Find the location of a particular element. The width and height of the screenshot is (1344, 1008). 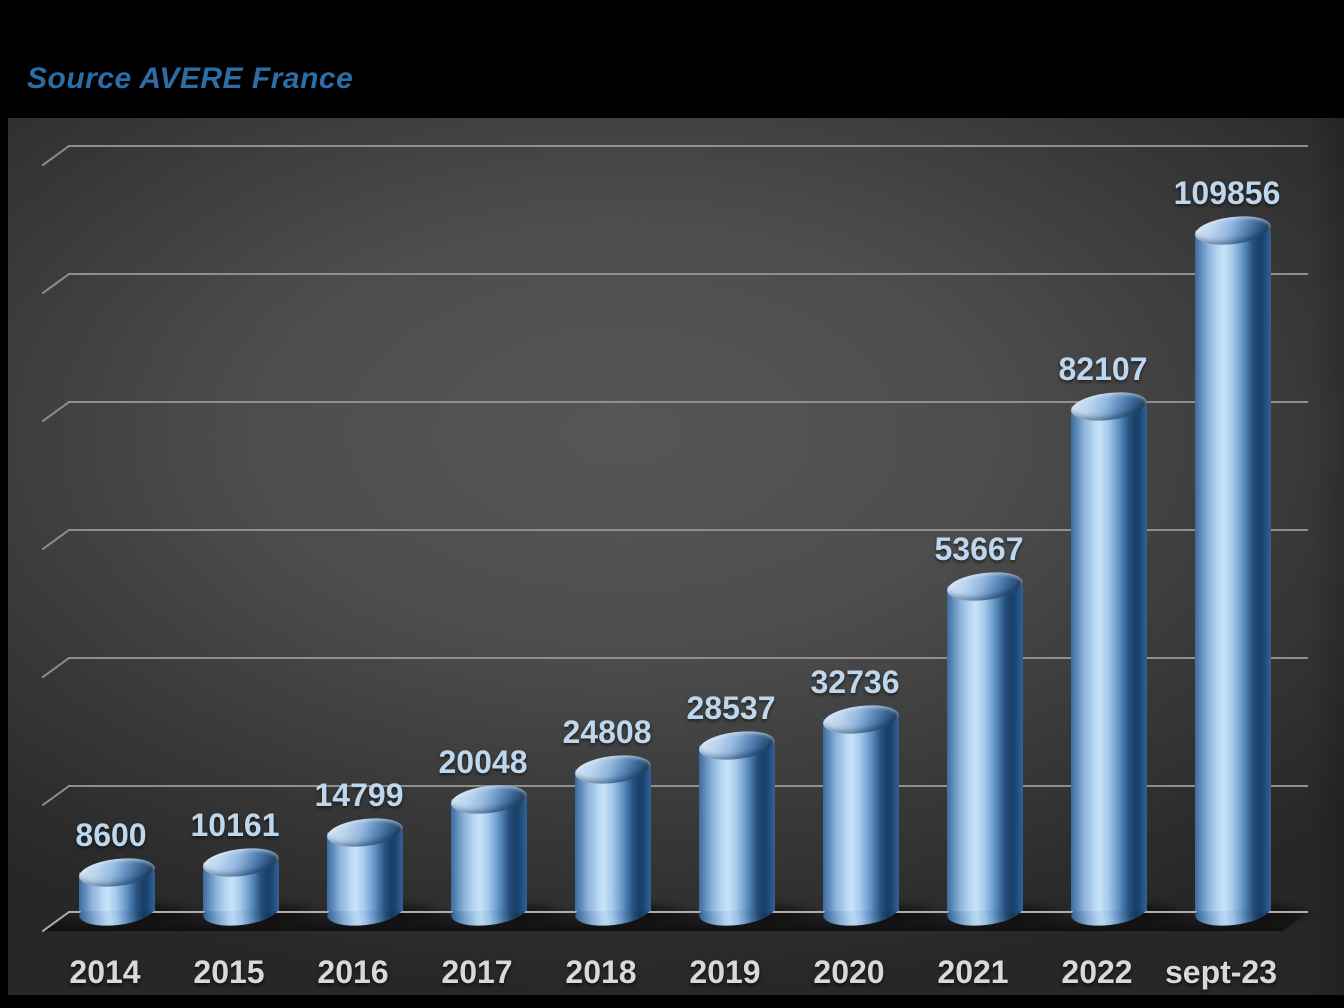

value-label-2020: 32736 is located at coordinates (855, 682).